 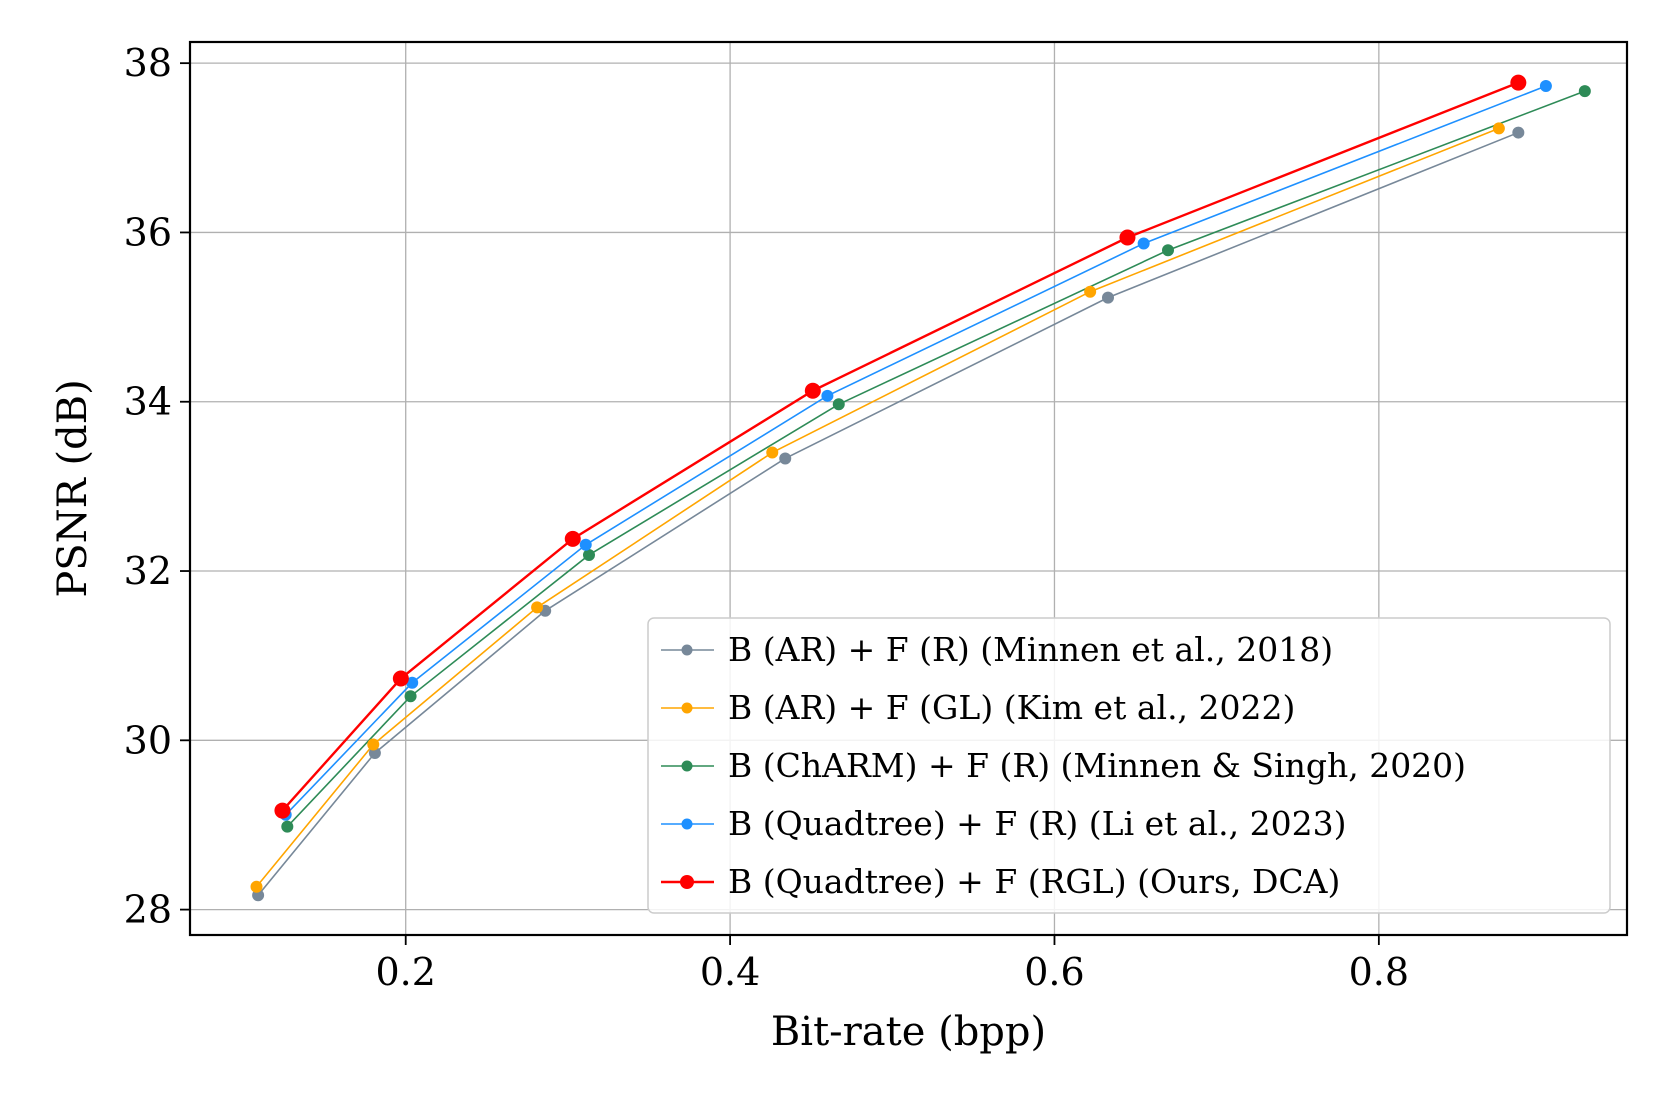 I want to click on y-tick-label: 30, so click(x=148, y=740).